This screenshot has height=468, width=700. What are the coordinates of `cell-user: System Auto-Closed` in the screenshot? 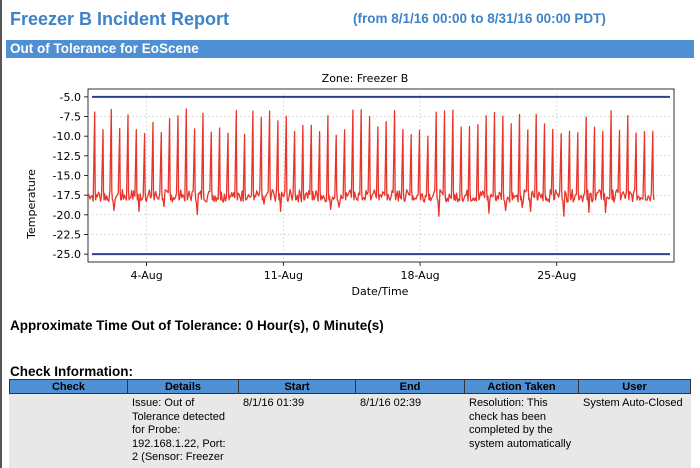 It's located at (634, 430).